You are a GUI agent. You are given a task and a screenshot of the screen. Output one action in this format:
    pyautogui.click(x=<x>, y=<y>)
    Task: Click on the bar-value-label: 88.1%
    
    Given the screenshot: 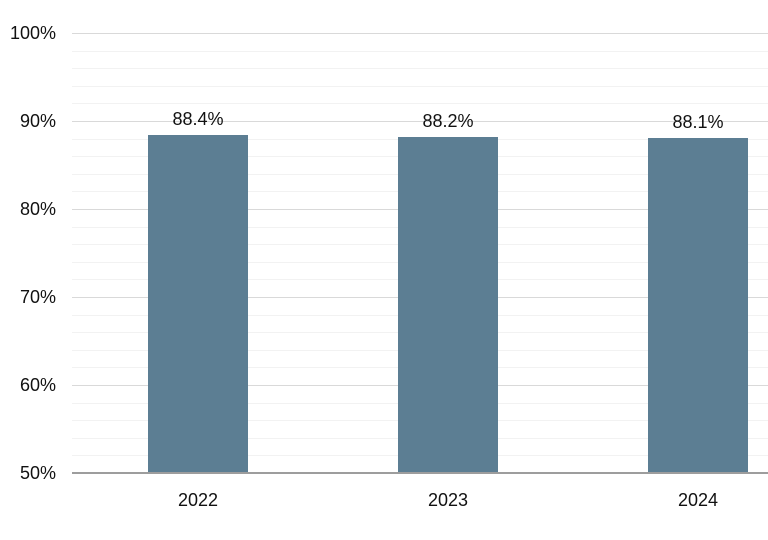 What is the action you would take?
    pyautogui.click(x=698, y=122)
    